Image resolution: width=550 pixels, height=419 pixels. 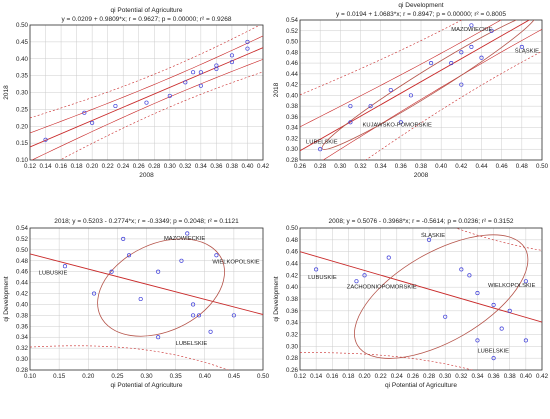 I want to click on x-tick-label: 0.46, so click(x=502, y=166).